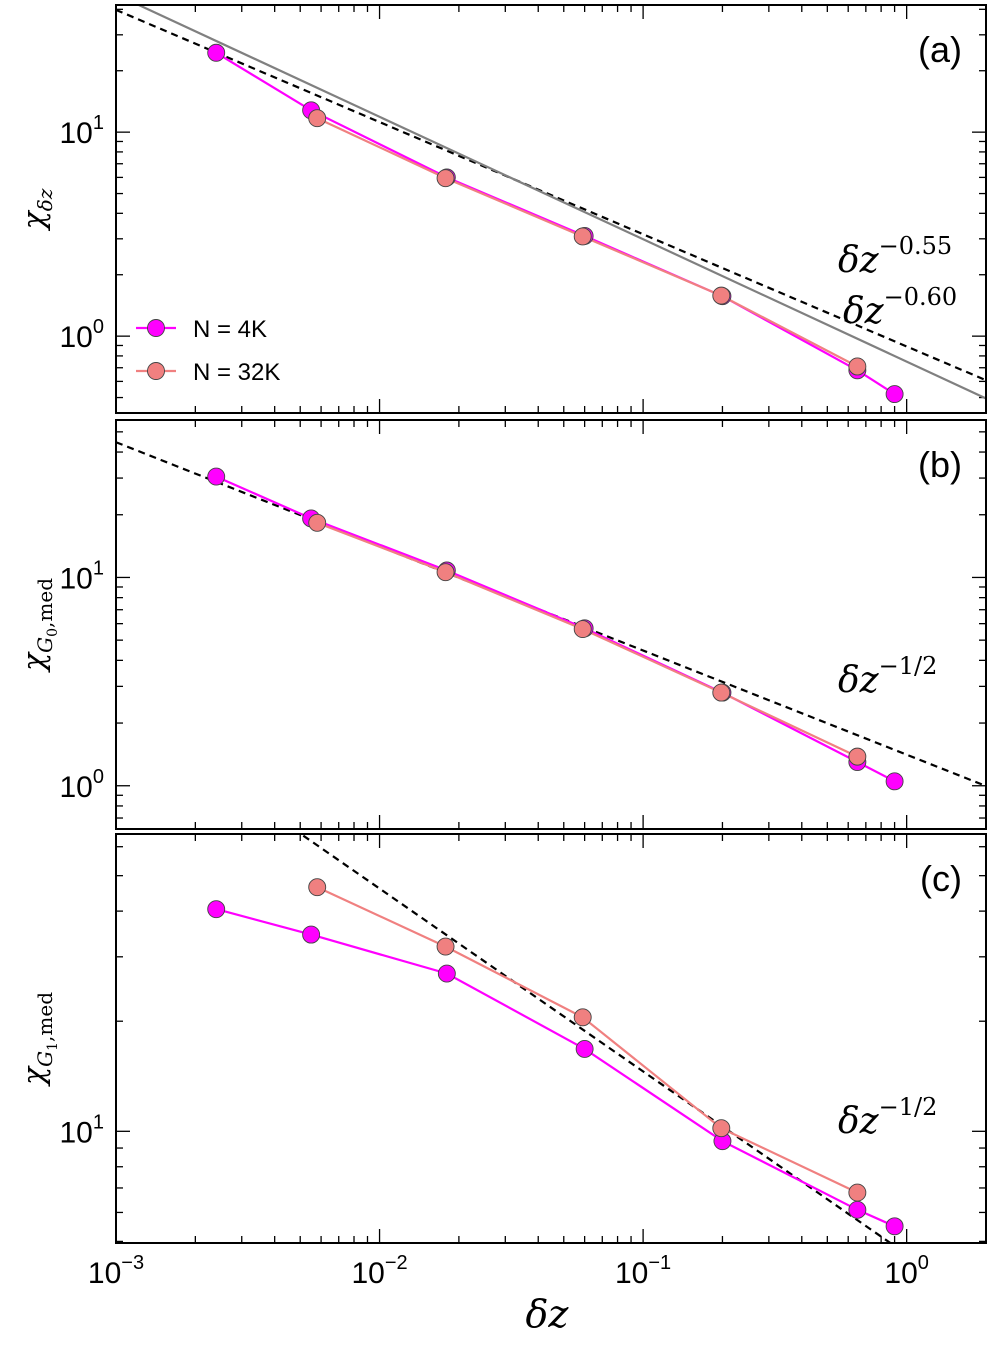 The width and height of the screenshot is (996, 1345). Describe the element at coordinates (230, 329) in the screenshot. I see `legend-label: N = 4K` at that location.